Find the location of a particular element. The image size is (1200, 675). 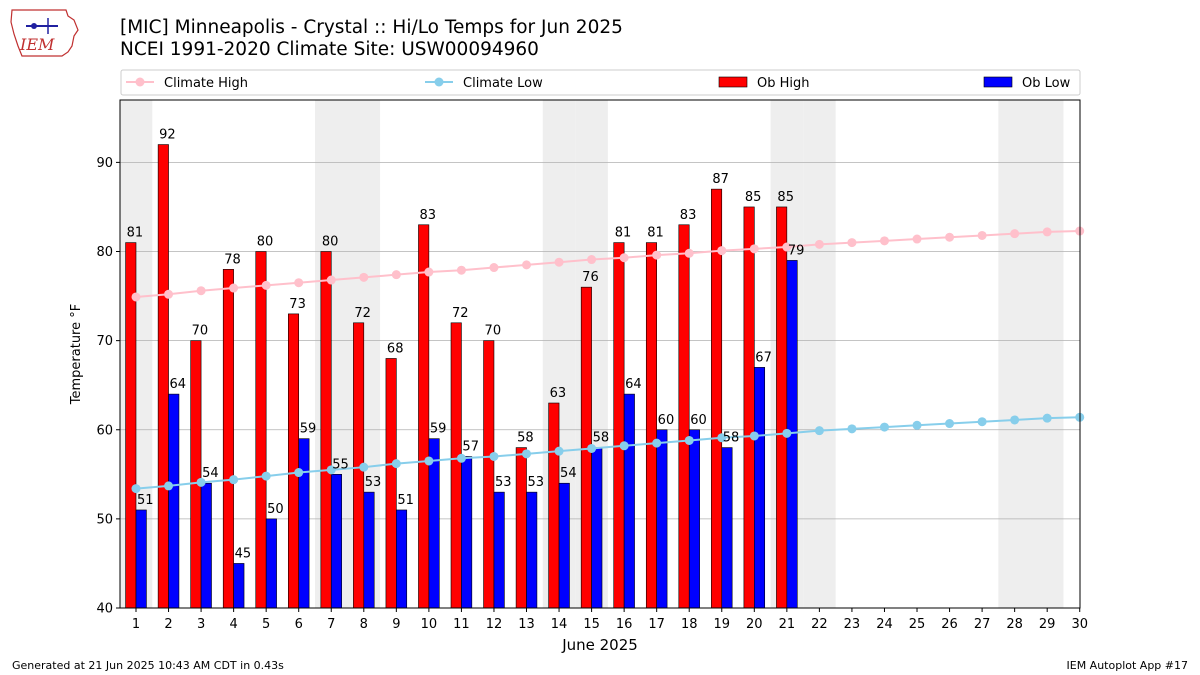

climate-high-line is located at coordinates (607, 264).